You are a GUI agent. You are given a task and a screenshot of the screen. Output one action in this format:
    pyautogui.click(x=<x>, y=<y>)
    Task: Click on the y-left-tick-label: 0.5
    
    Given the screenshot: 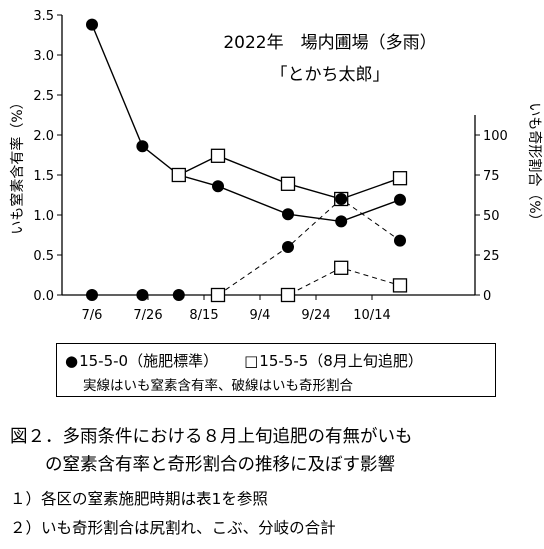 What is the action you would take?
    pyautogui.click(x=43, y=256)
    